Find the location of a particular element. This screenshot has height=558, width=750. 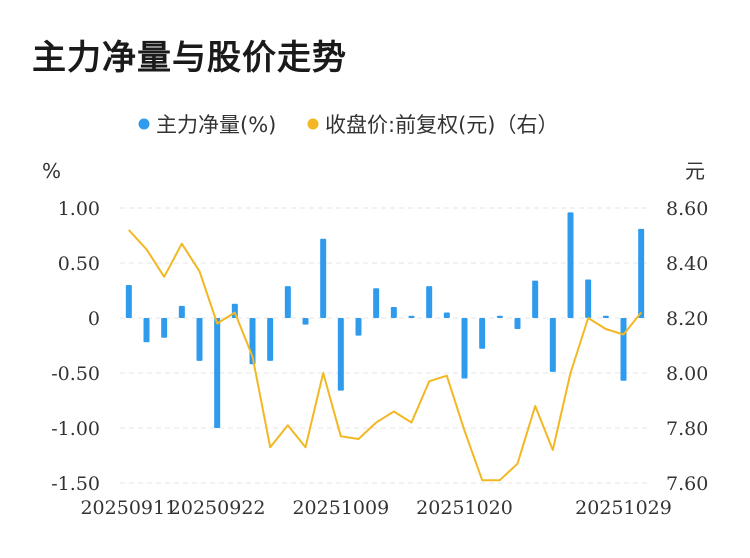

right-tick-label: 8.60 is located at coordinates (687, 209).